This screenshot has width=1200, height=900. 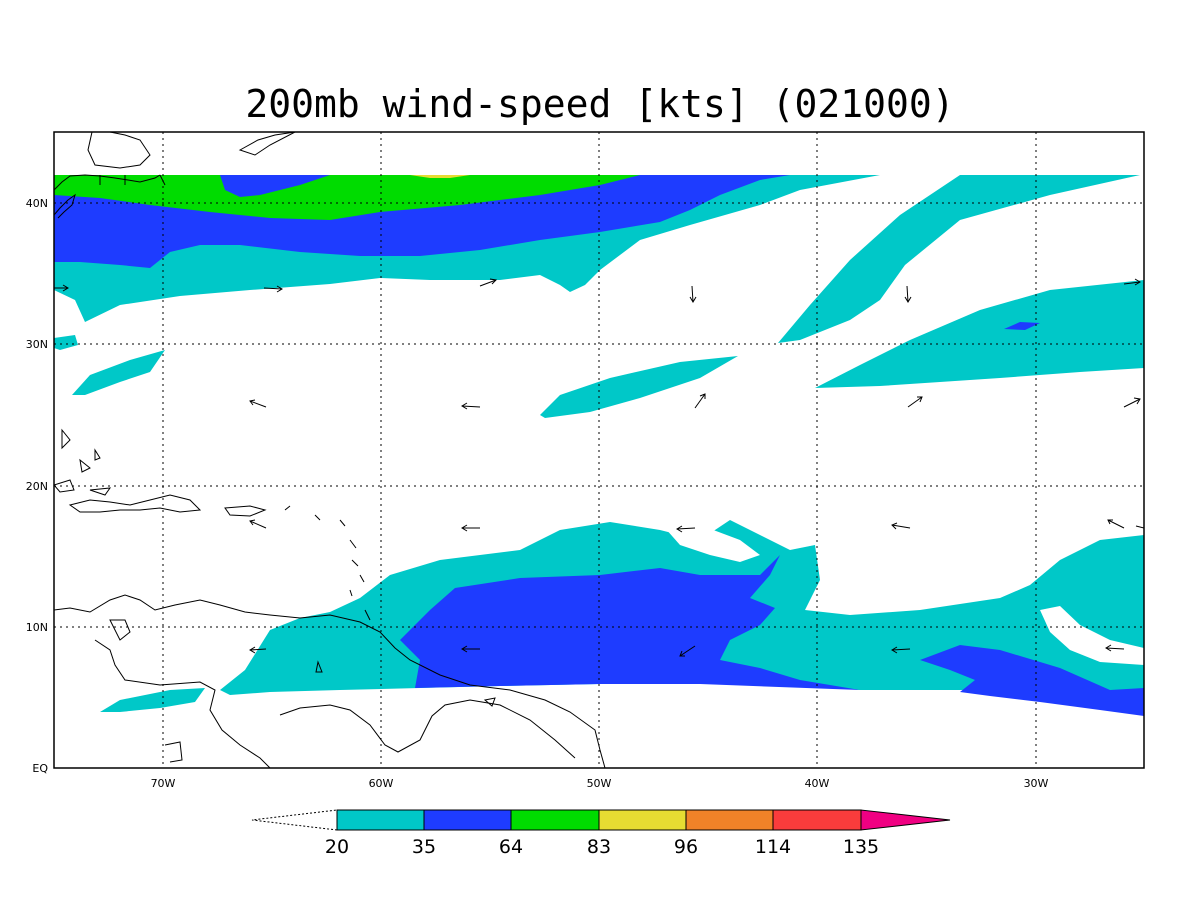 What do you see at coordinates (424, 847) in the screenshot?
I see `colorbar-label: 35` at bounding box center [424, 847].